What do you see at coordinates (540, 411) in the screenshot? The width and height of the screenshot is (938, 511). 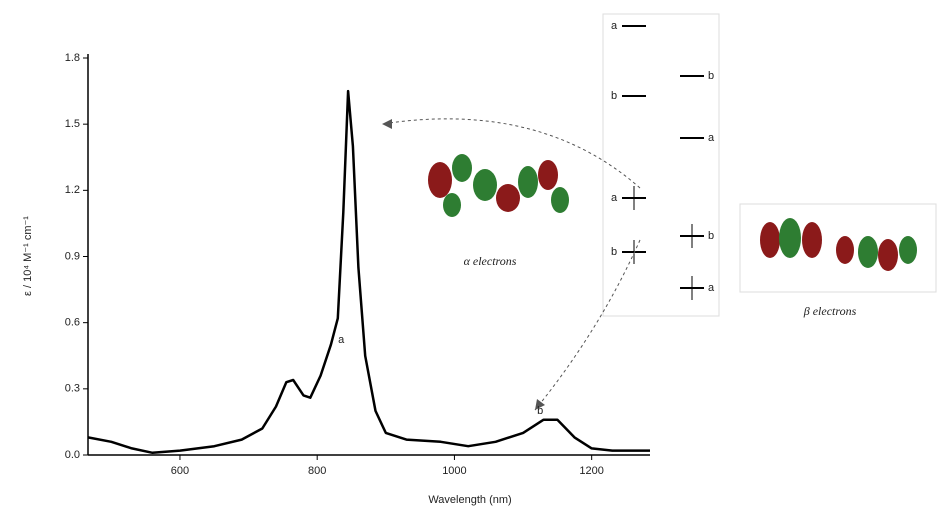 I see `annotation: b` at bounding box center [540, 411].